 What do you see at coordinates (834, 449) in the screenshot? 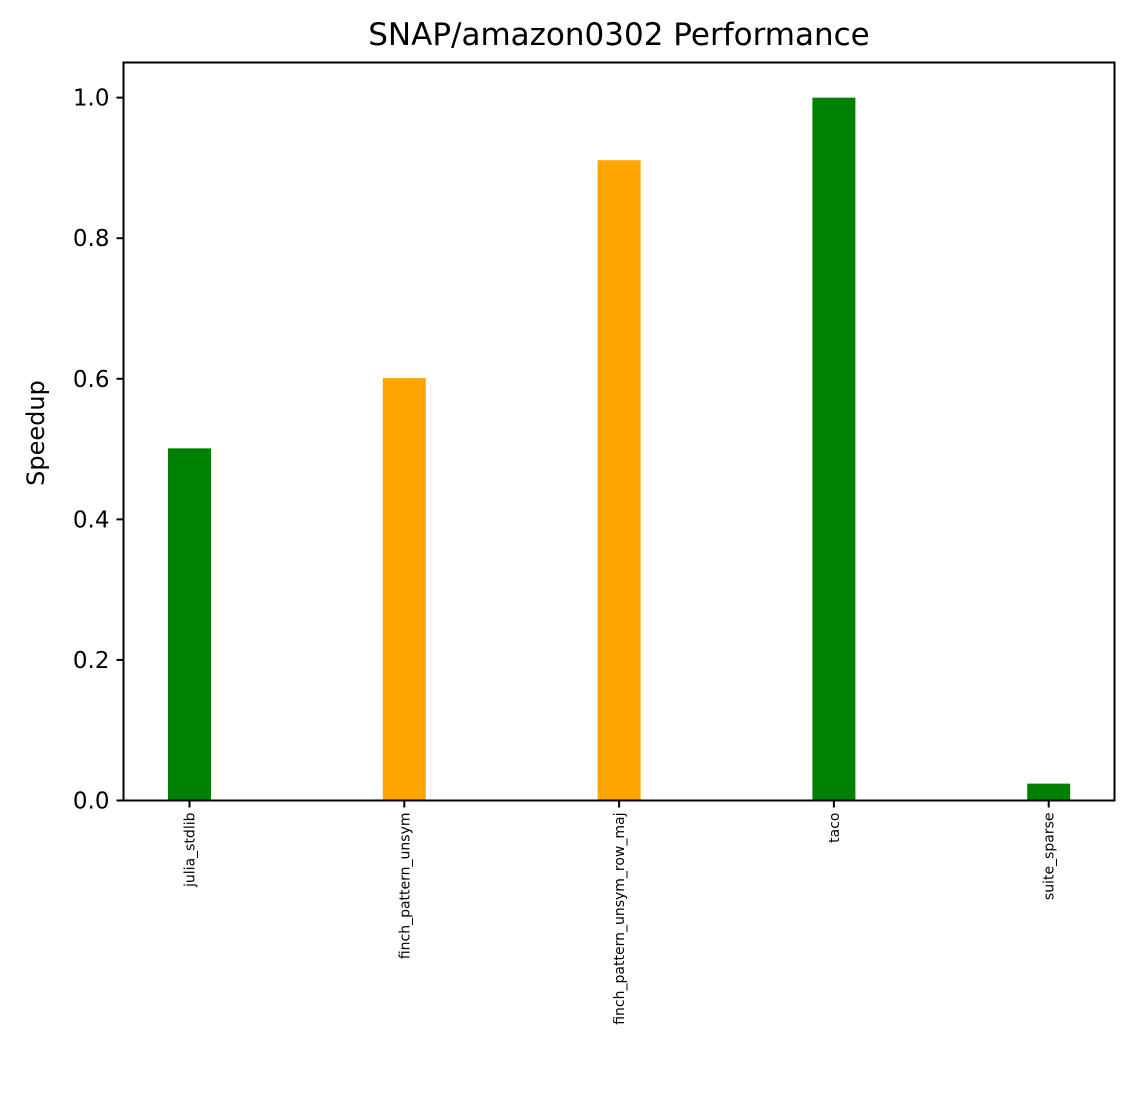
I see `bar-taco` at bounding box center [834, 449].